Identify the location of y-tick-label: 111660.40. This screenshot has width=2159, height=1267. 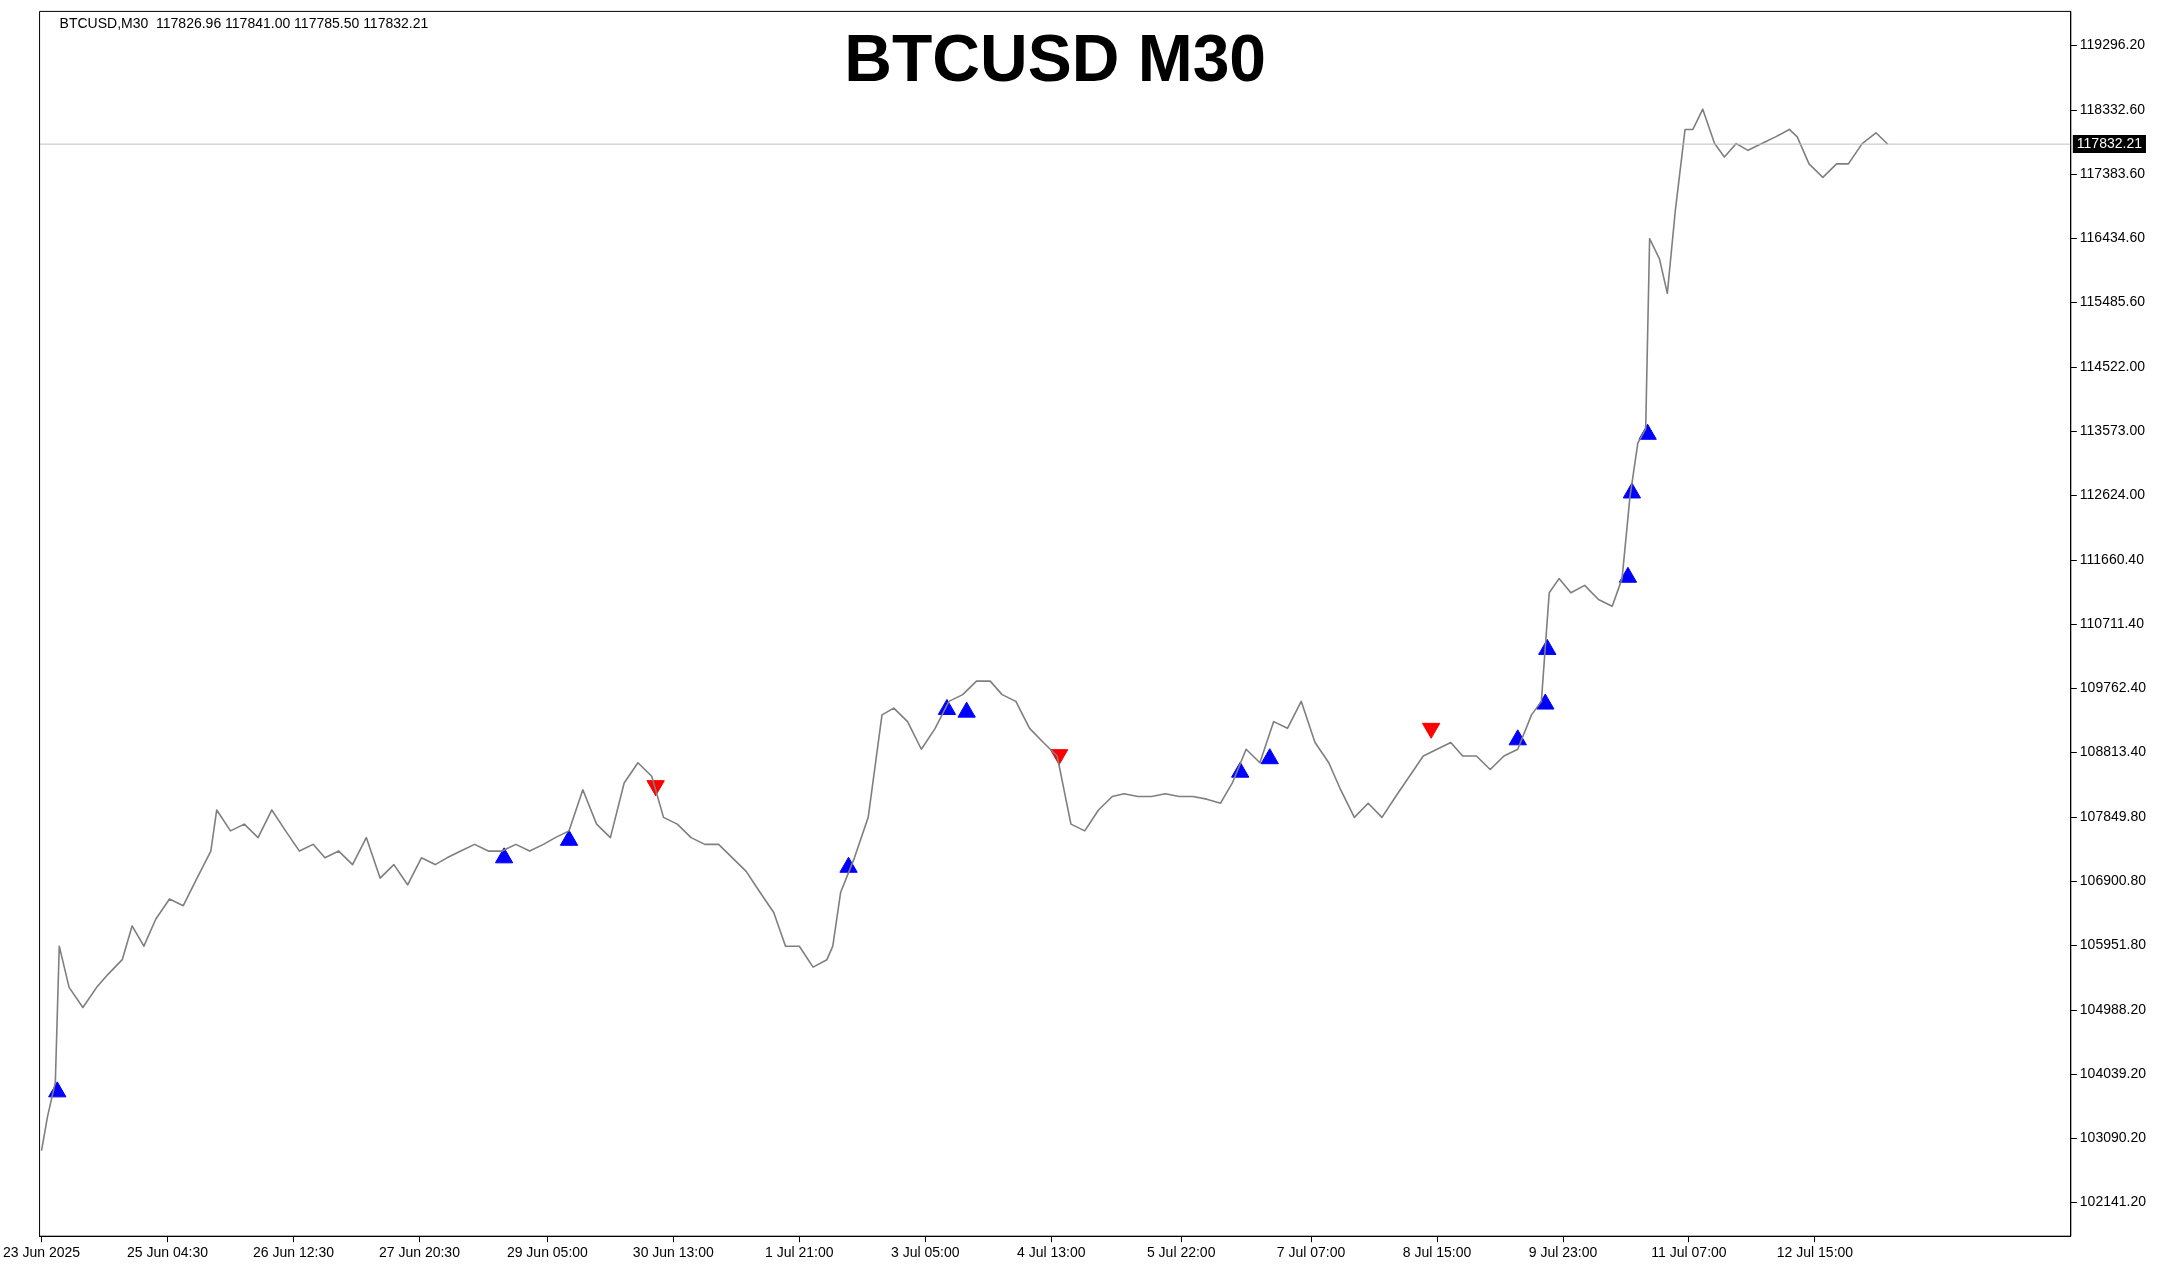
(2112, 559).